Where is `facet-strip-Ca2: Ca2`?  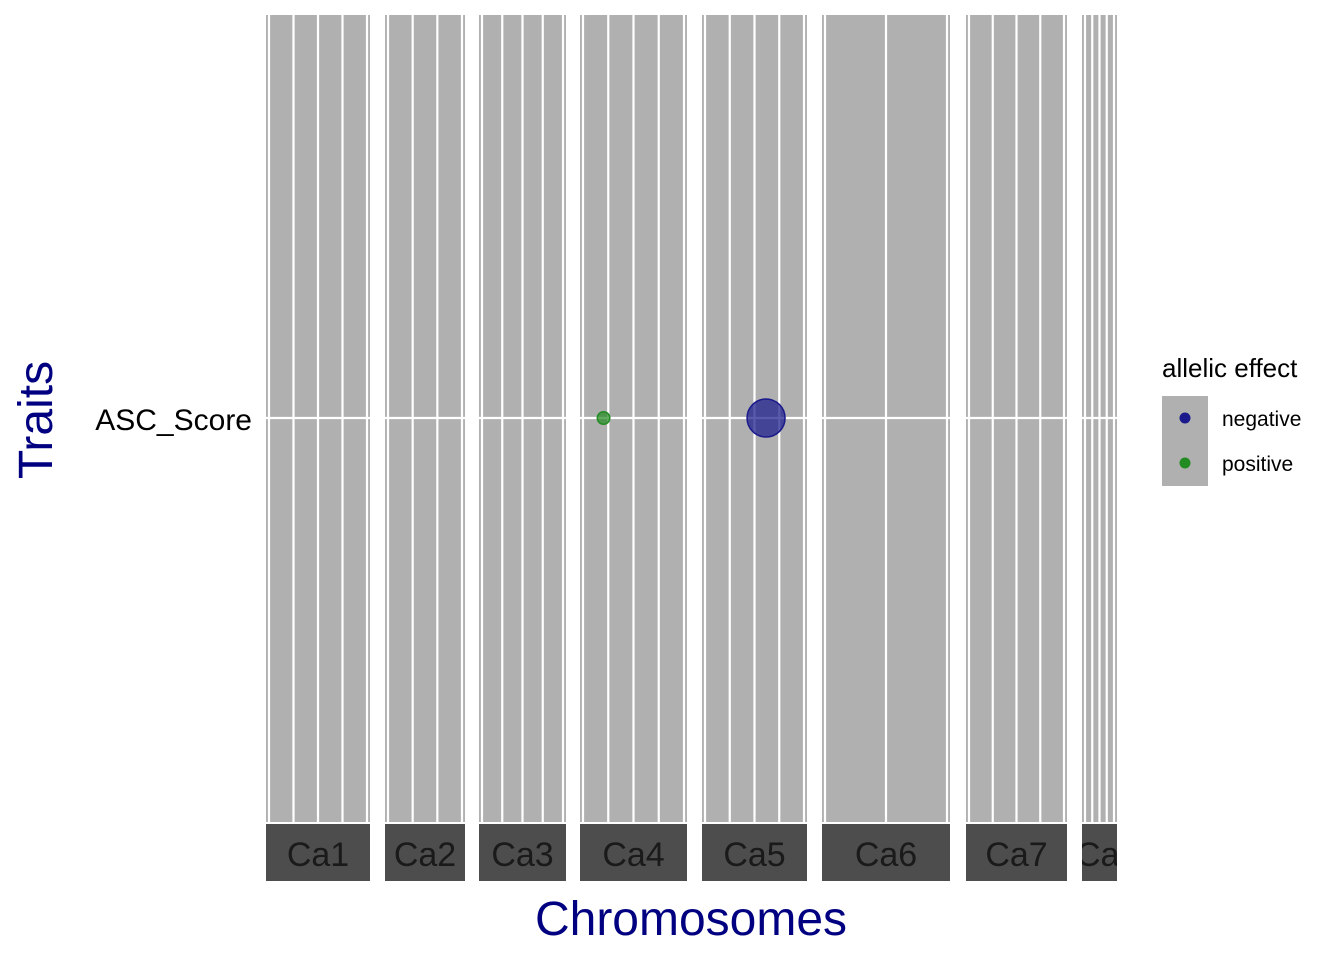
facet-strip-Ca2: Ca2 is located at coordinates (425, 852).